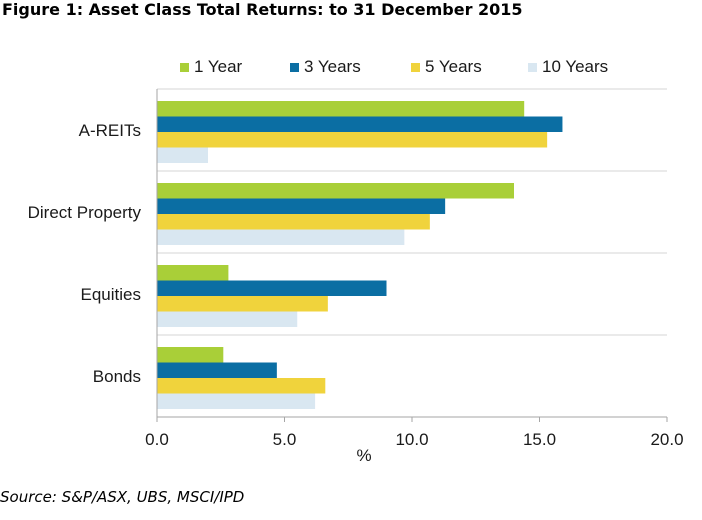 This screenshot has height=520, width=702. What do you see at coordinates (666, 439) in the screenshot?
I see `x-tick-label: 20.0` at bounding box center [666, 439].